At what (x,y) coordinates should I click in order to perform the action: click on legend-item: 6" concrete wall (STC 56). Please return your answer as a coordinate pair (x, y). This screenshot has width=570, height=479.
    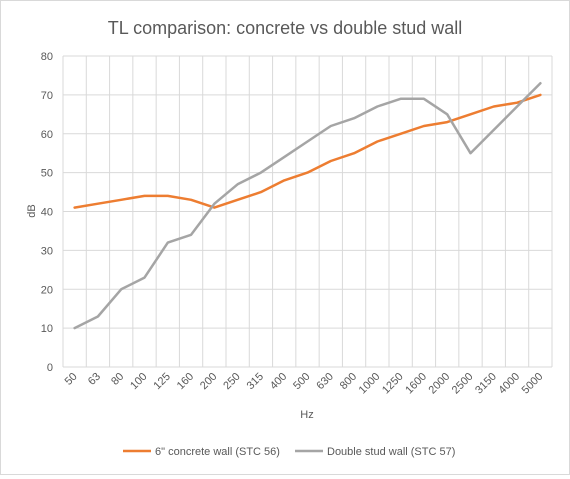
    Looking at the image, I should click on (201, 452).